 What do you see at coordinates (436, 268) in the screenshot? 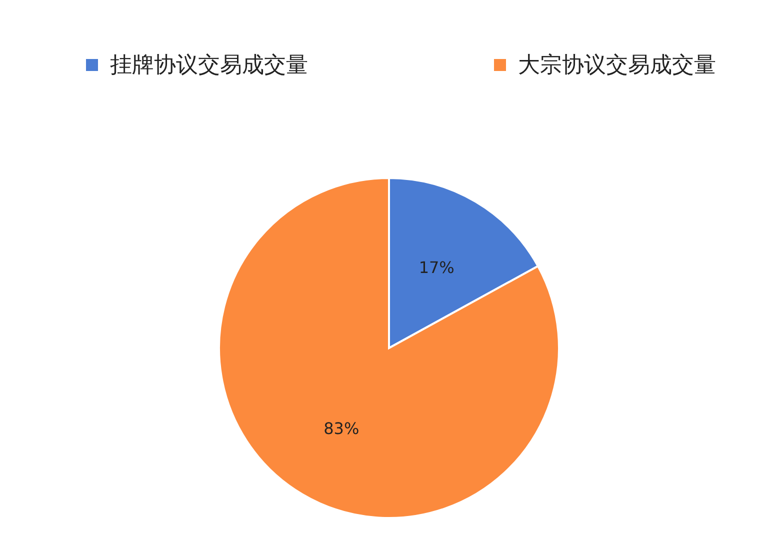
I see `data-label: 17%` at bounding box center [436, 268].